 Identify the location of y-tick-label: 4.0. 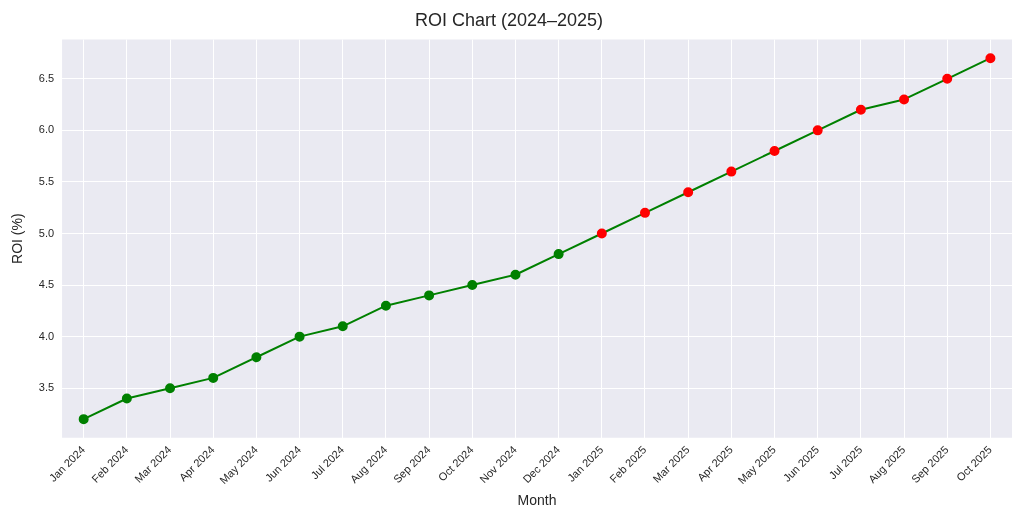
(46, 335).